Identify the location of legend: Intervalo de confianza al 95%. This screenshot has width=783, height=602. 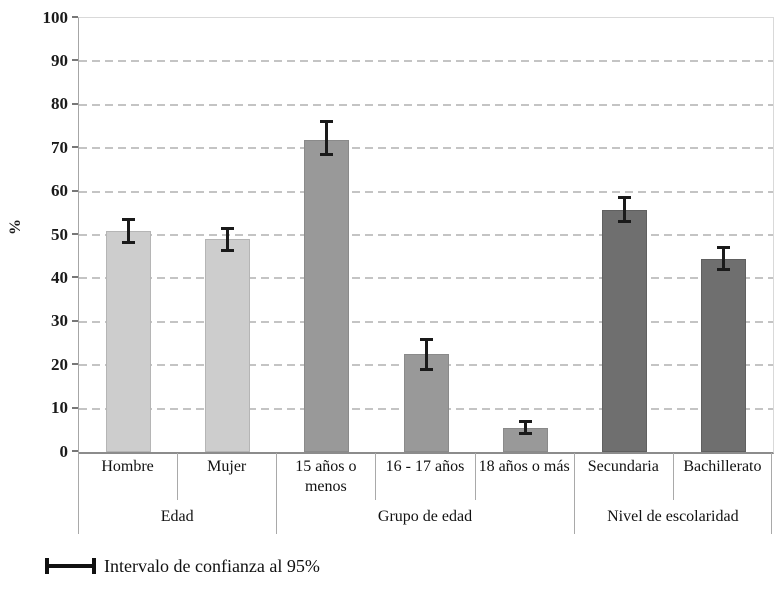
(182, 566).